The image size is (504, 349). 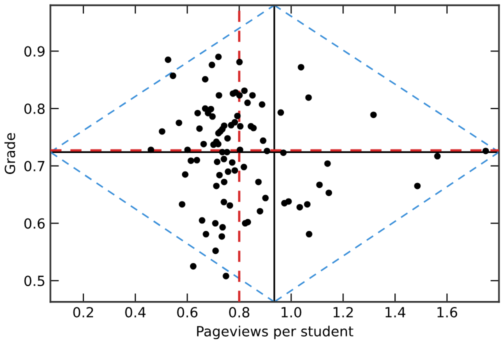 What do you see at coordinates (187, 312) in the screenshot?
I see `x-tick-label: 0.6` at bounding box center [187, 312].